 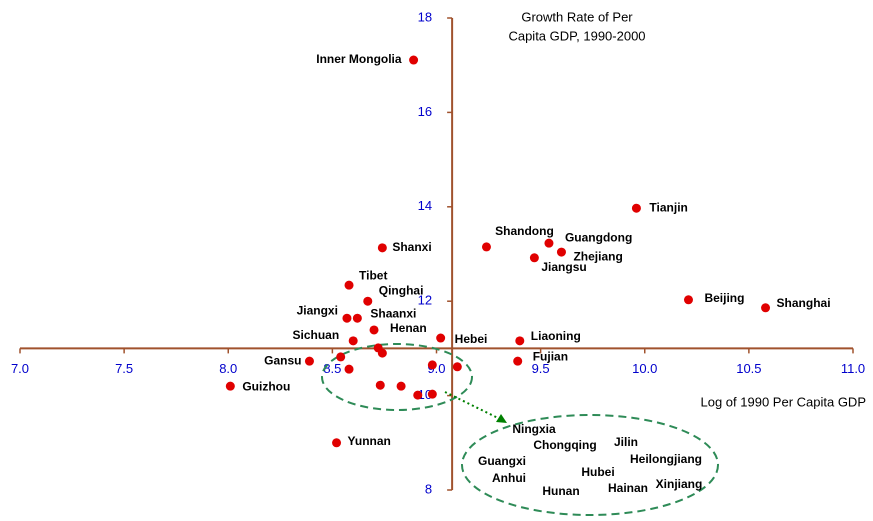 I want to click on point-label: Yunnan, so click(x=369, y=441).